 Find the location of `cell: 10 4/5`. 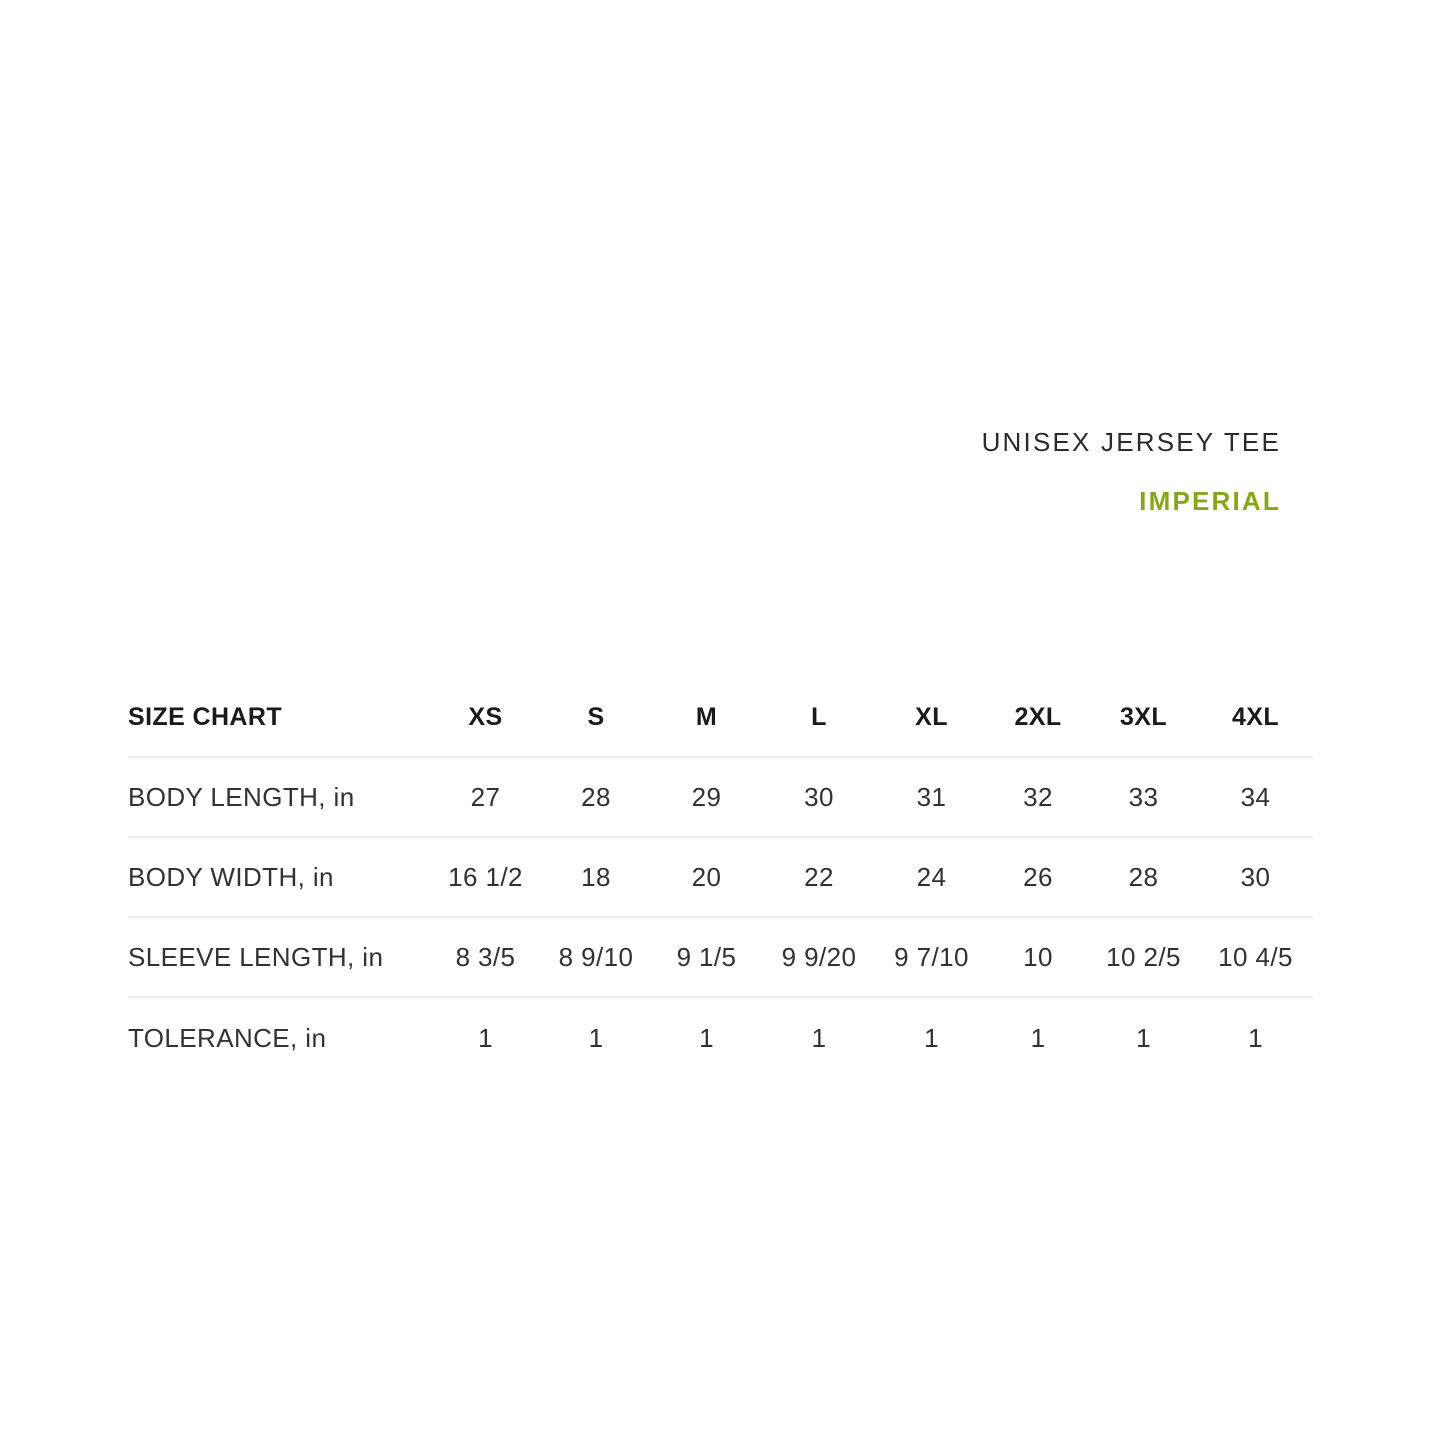

cell: 10 4/5 is located at coordinates (1255, 956).